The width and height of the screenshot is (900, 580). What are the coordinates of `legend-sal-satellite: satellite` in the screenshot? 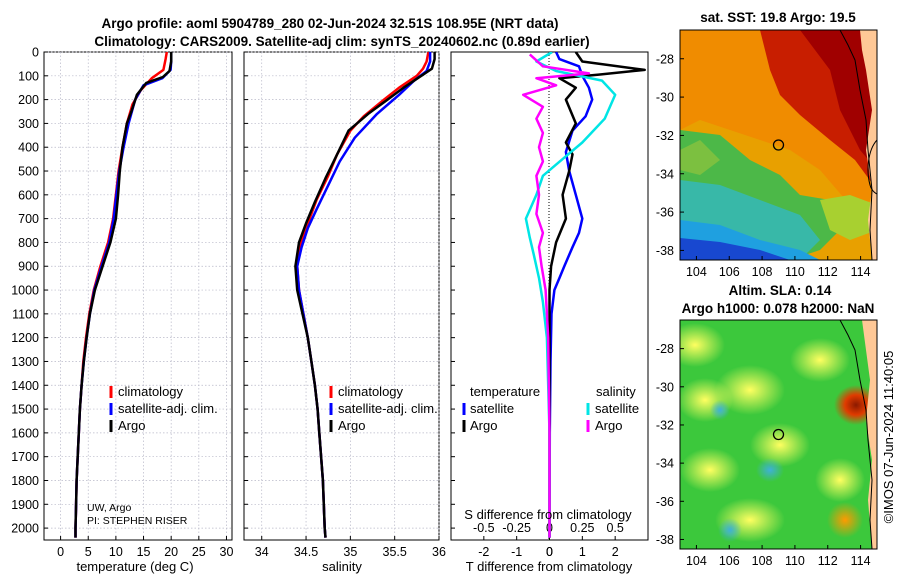 It's located at (617, 408).